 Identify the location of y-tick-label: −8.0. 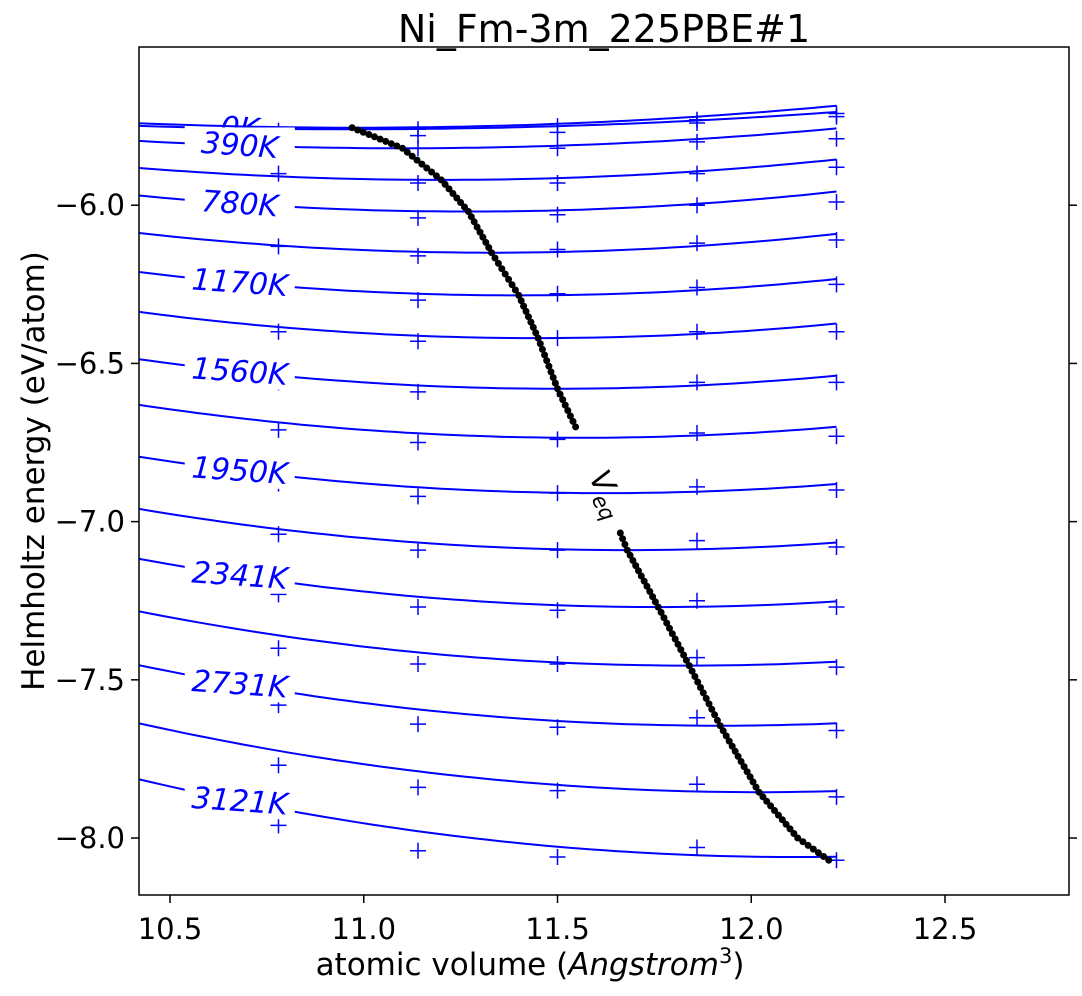
(90, 838).